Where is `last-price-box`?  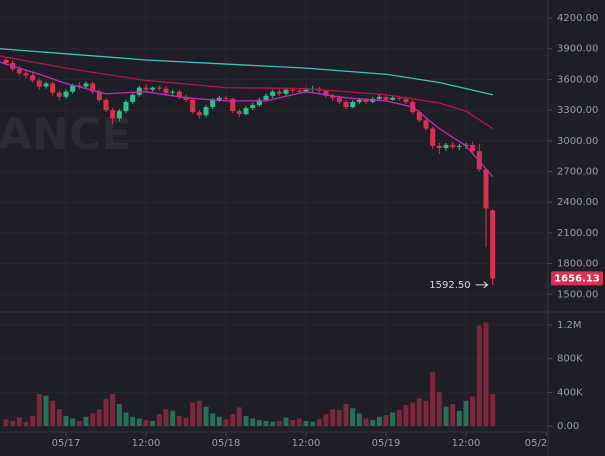
last-price-box is located at coordinates (577, 278).